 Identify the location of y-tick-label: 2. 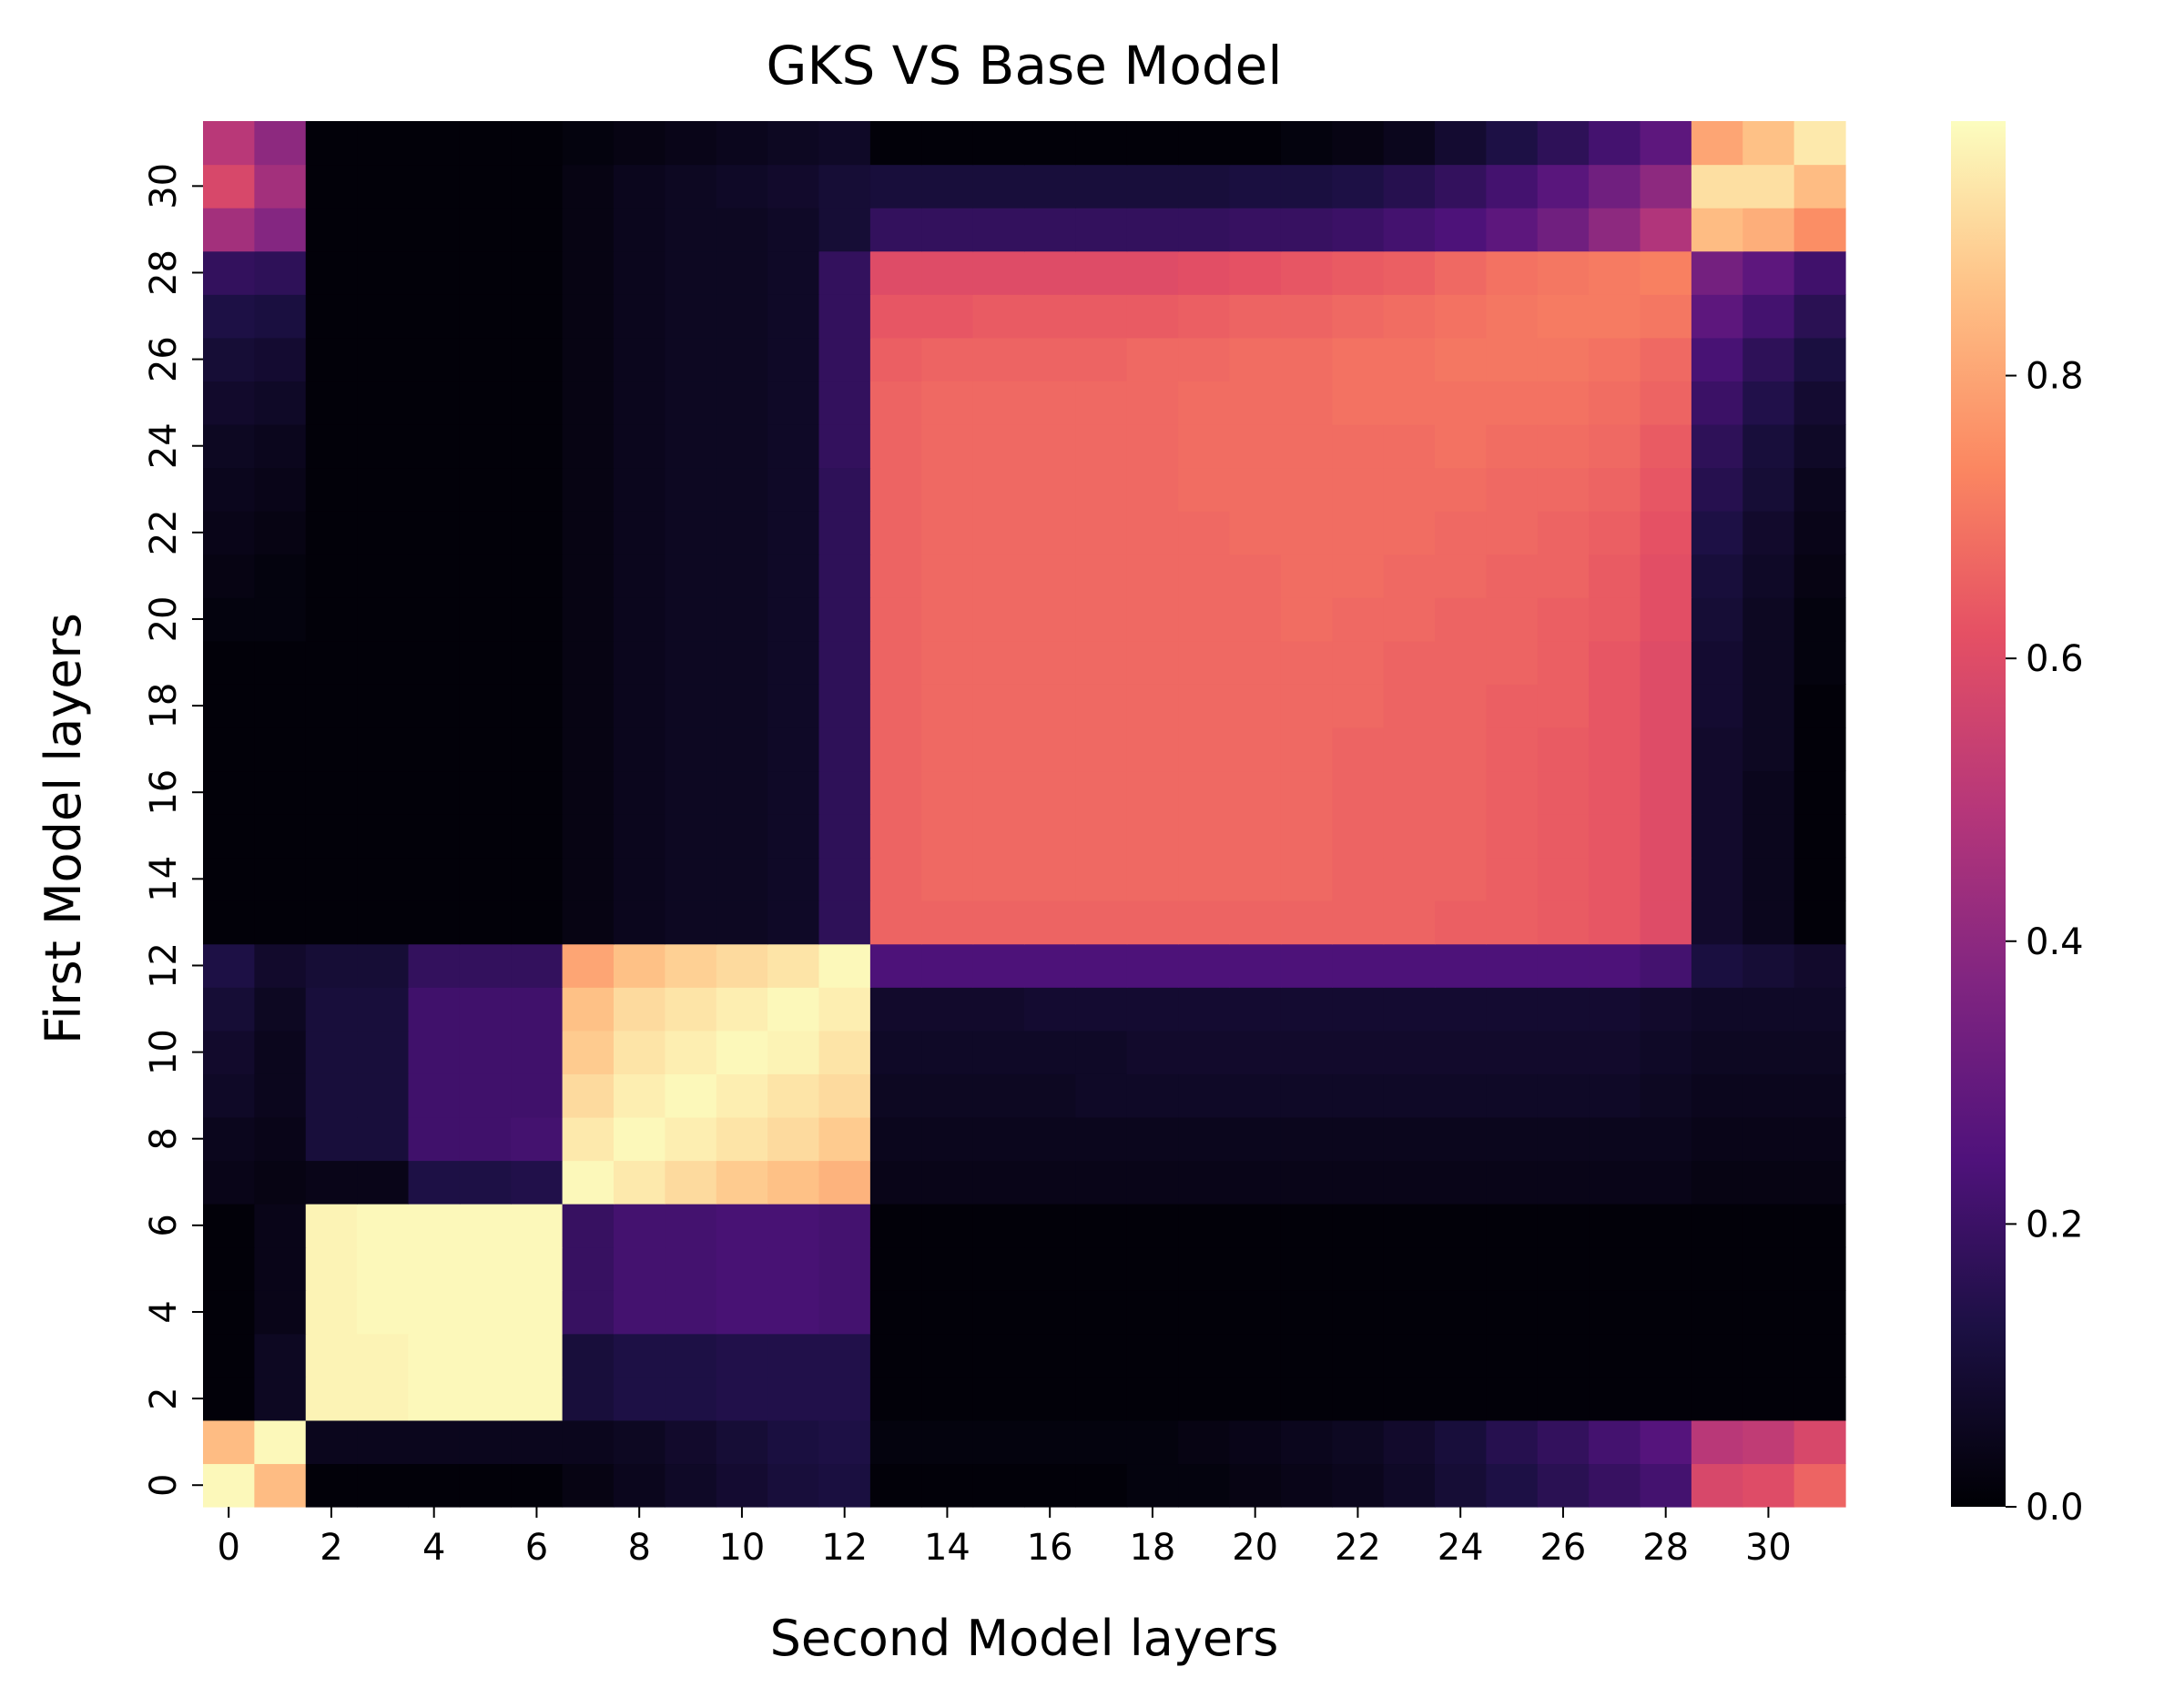
(164, 1398).